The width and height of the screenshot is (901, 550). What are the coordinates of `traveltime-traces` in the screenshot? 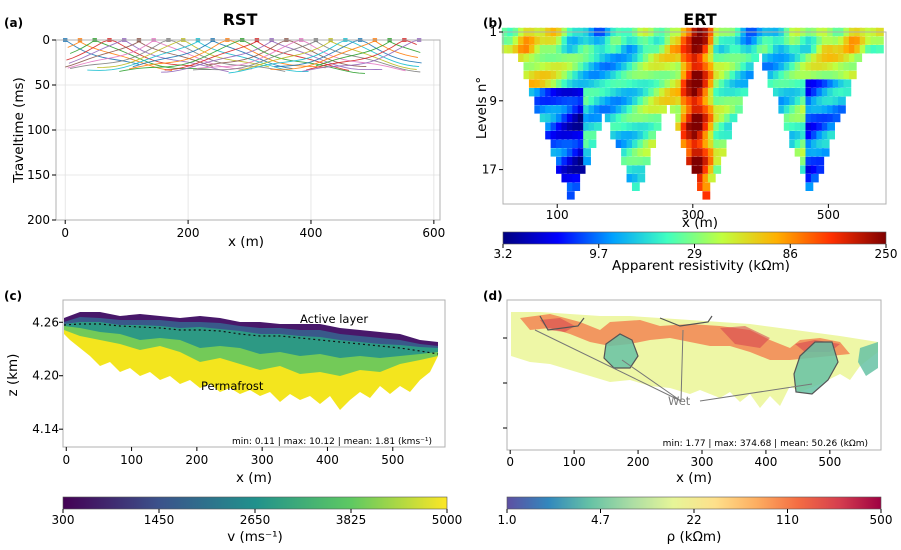 It's located at (242, 56).